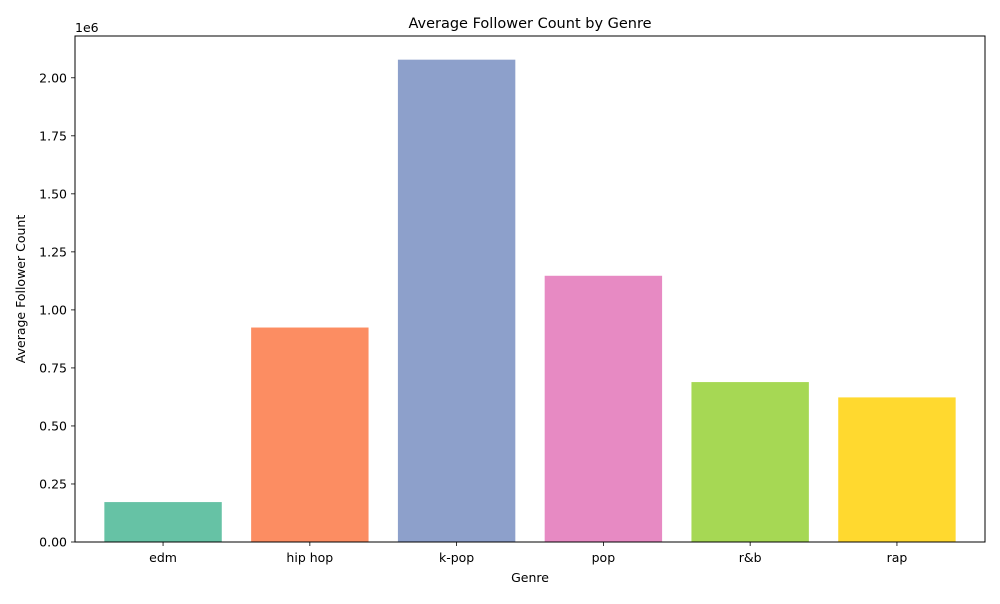  I want to click on x-tick-label: pop, so click(604, 557).